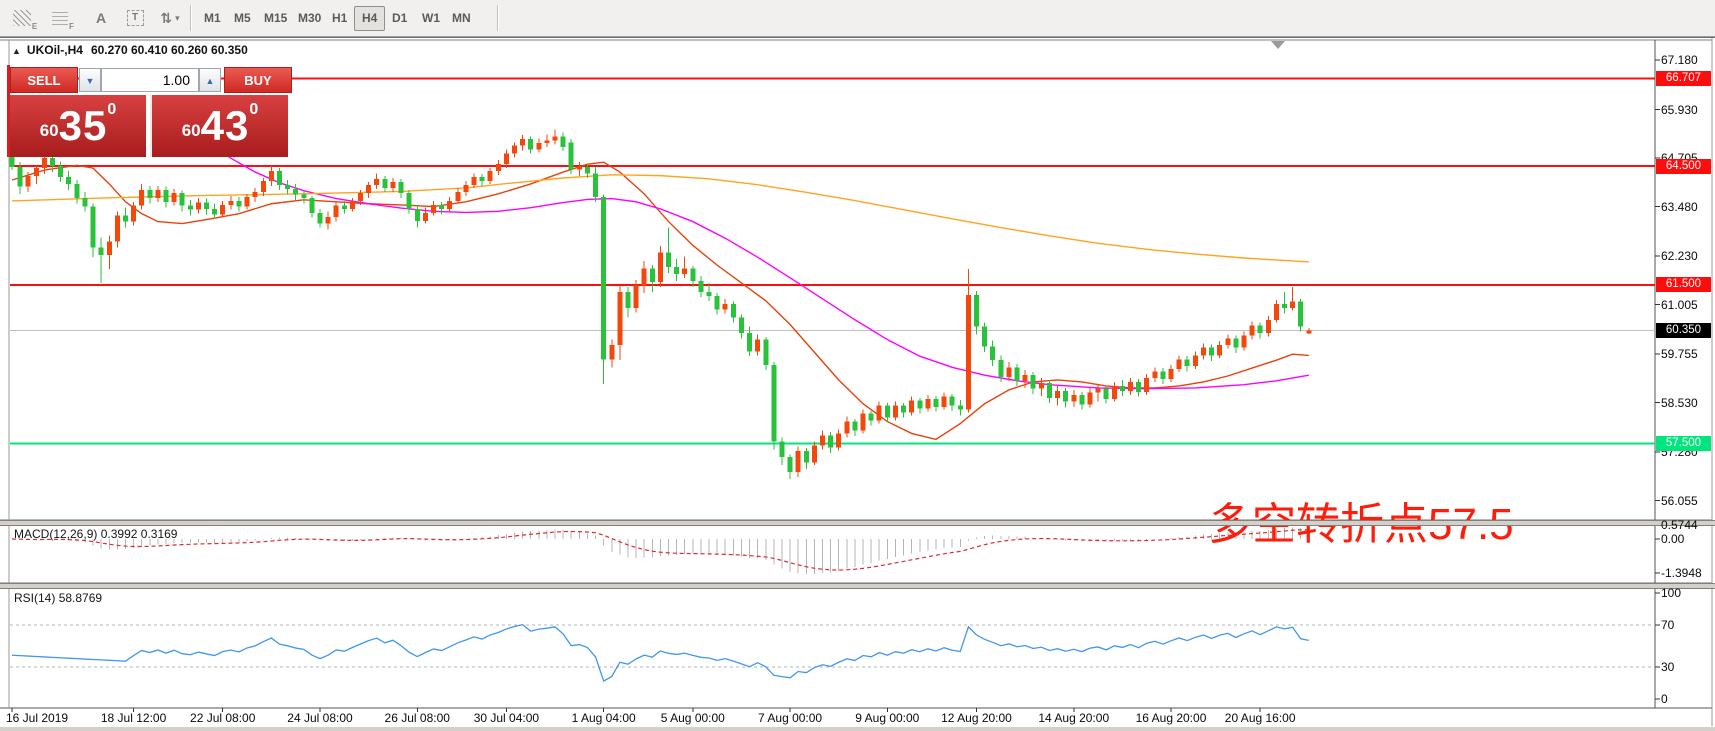 Image resolution: width=1715 pixels, height=731 pixels. Describe the element at coordinates (133, 718) in the screenshot. I see `time-axis-label: 18 Jul 12:00` at that location.